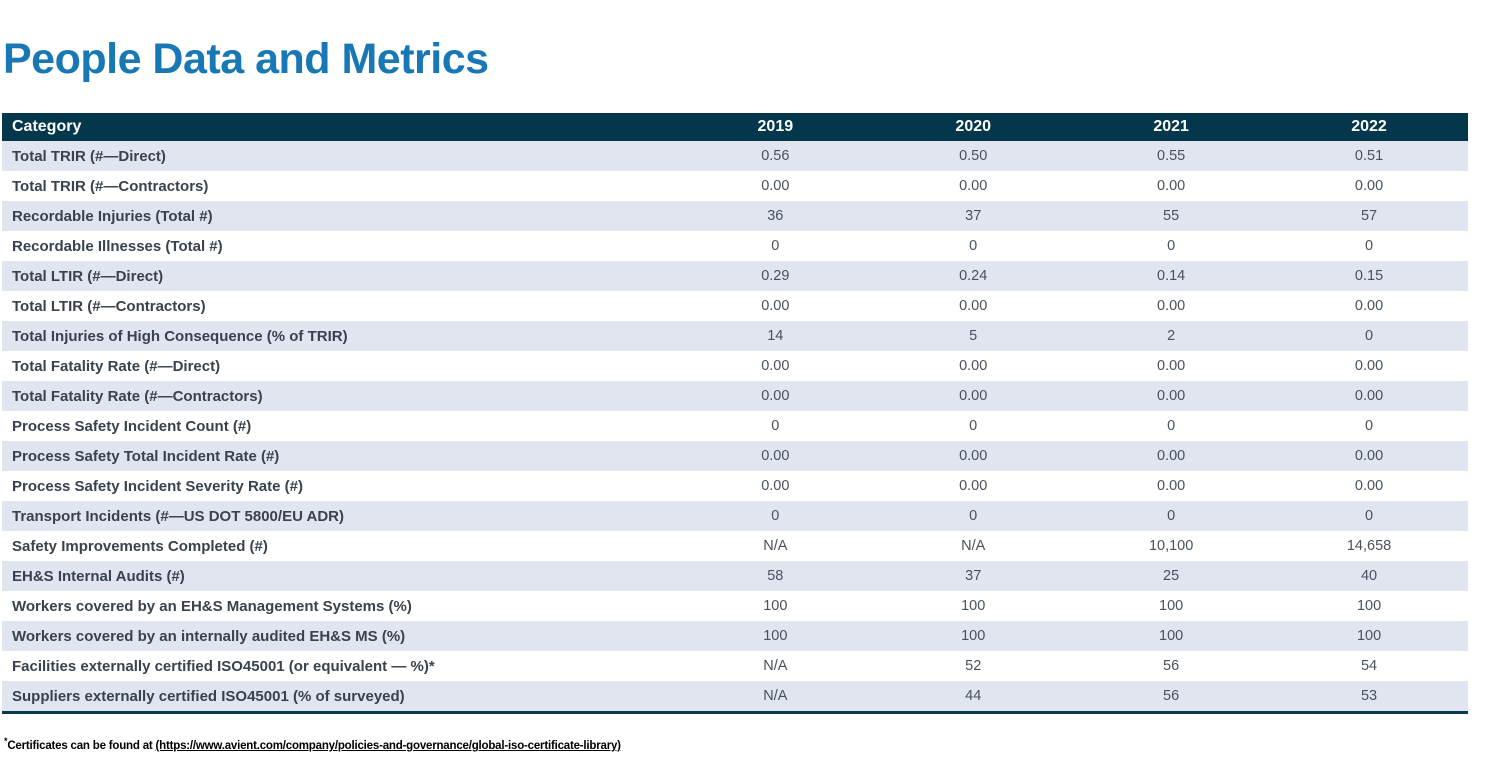 Image resolution: width=1492 pixels, height=760 pixels. I want to click on row-value-cell: 25, so click(1171, 576).